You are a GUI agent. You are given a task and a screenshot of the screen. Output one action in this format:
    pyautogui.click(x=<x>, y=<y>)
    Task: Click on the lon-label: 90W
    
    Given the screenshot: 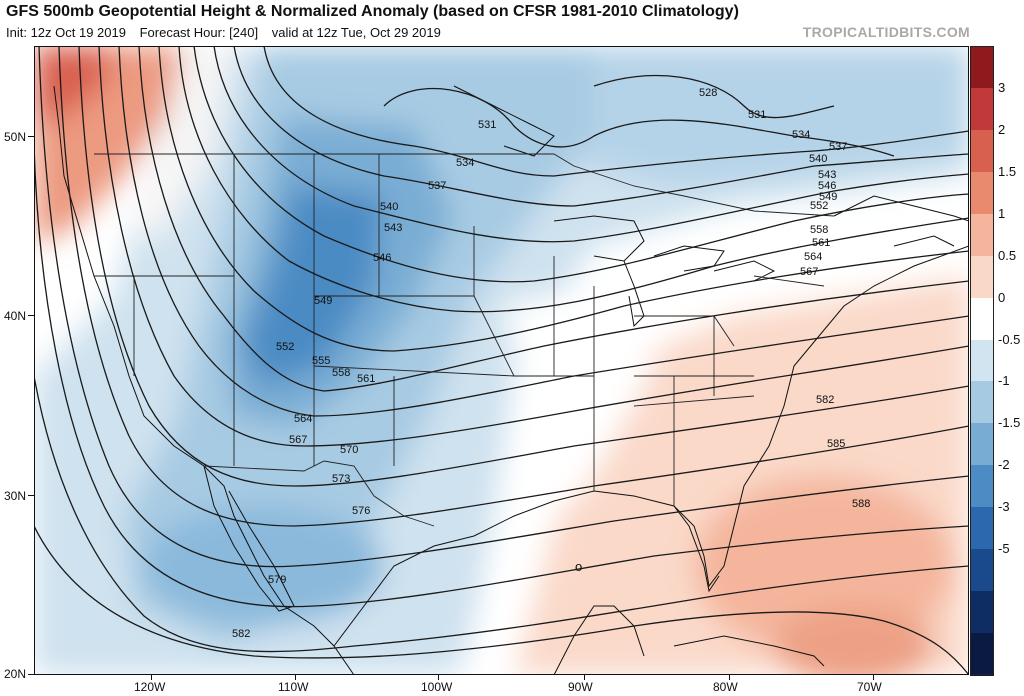 What is the action you would take?
    pyautogui.click(x=580, y=687)
    